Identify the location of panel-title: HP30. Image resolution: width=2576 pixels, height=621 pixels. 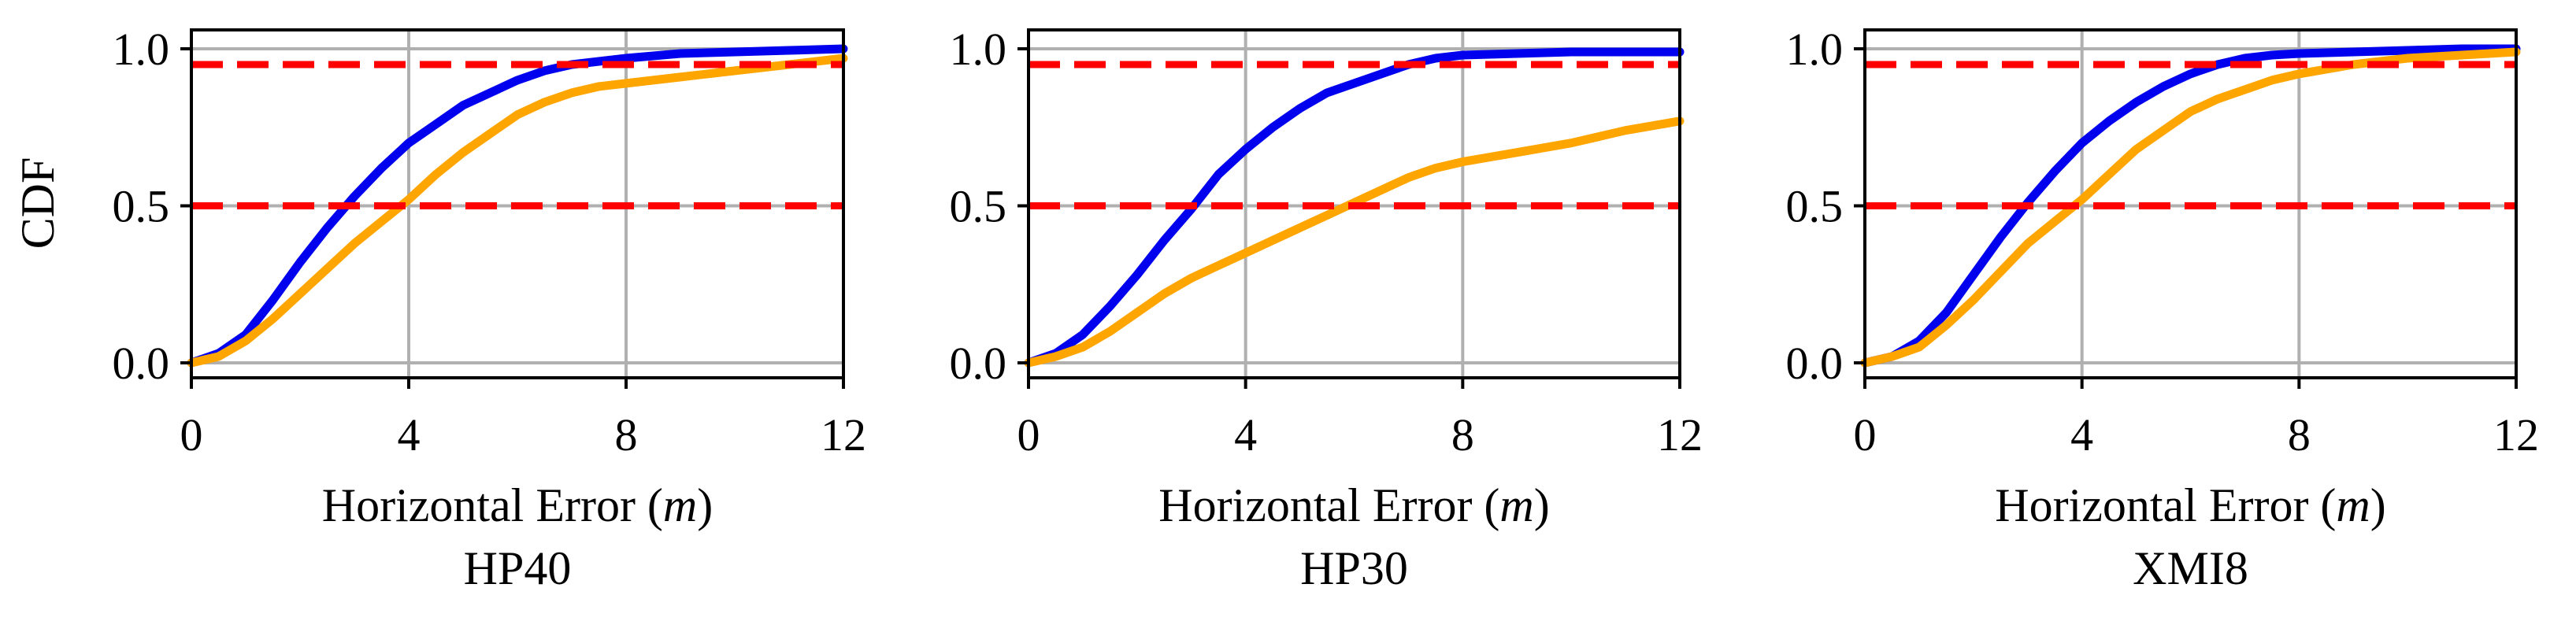
(1354, 568).